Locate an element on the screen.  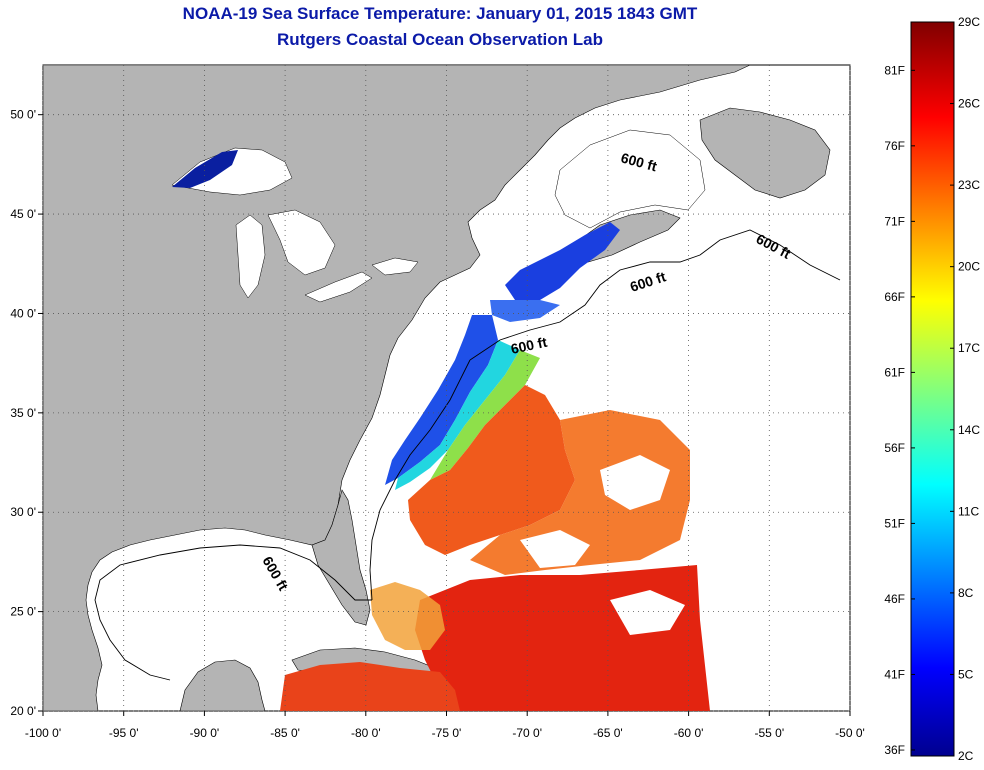
latitude-tick-label: 20 0' is located at coordinates (23, 711).